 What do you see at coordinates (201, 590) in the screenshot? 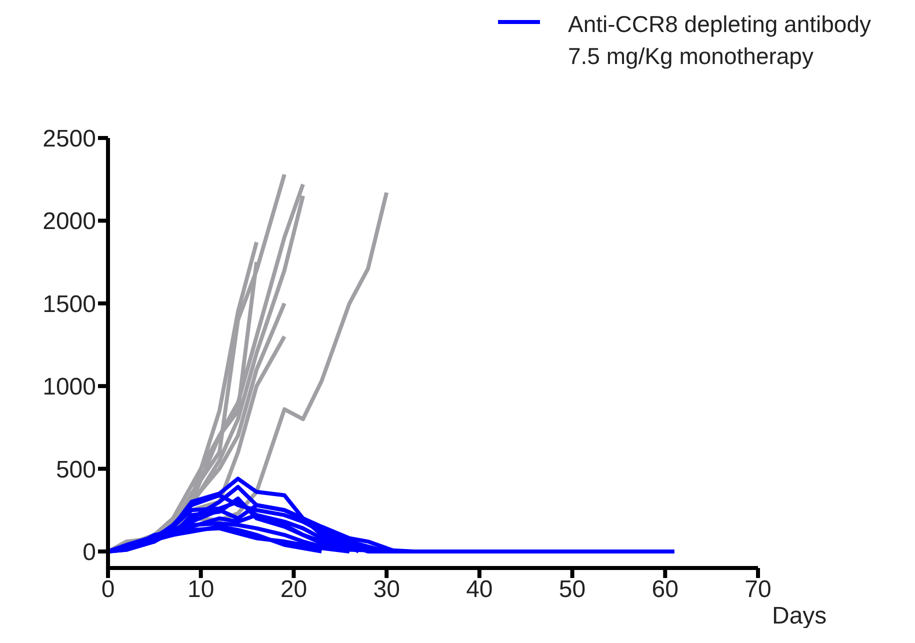
I see `x-tick-label: 10` at bounding box center [201, 590].